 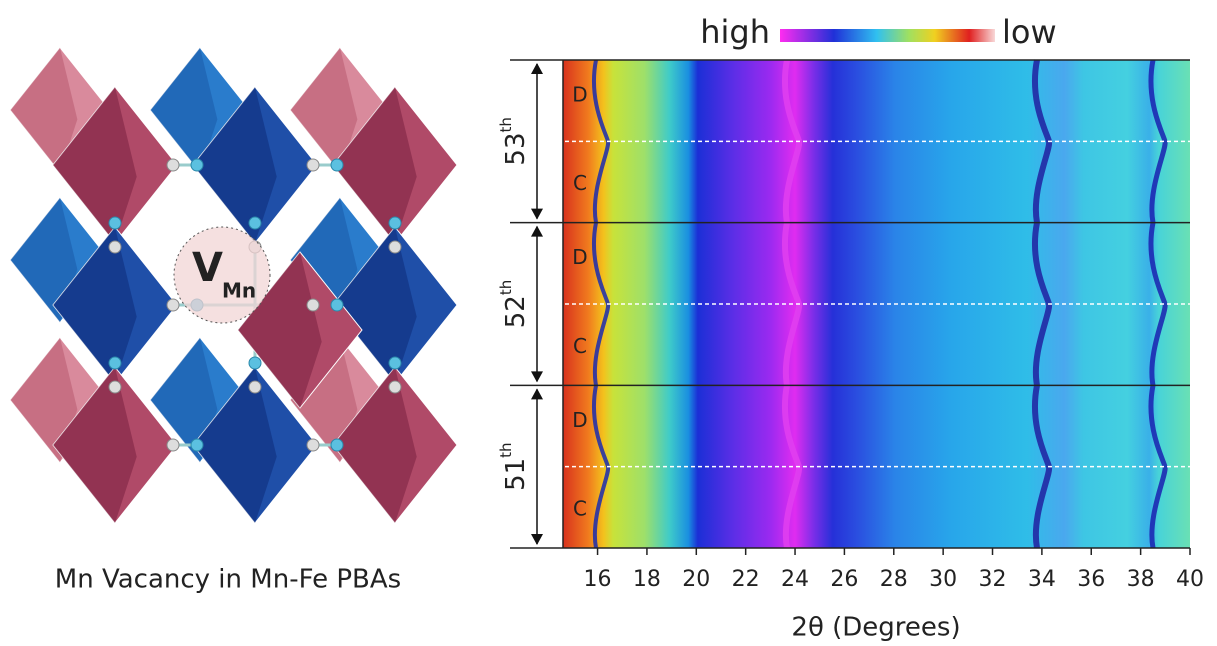 I want to click on cycle-number: 51, so click(x=516, y=474).